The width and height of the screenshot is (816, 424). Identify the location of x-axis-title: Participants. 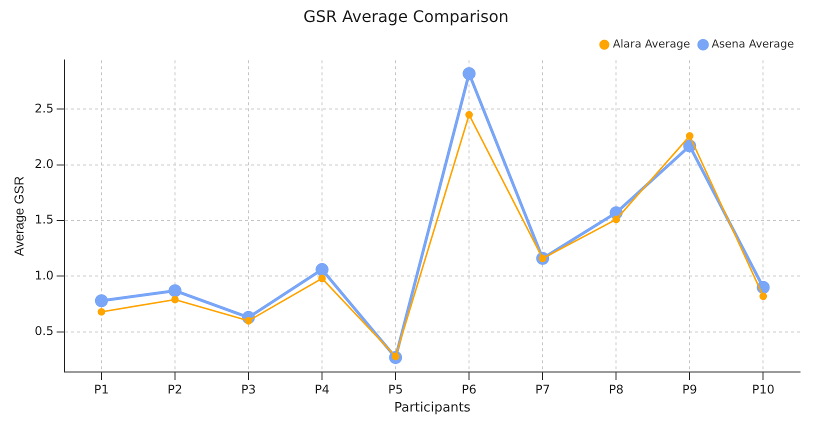
(432, 408).